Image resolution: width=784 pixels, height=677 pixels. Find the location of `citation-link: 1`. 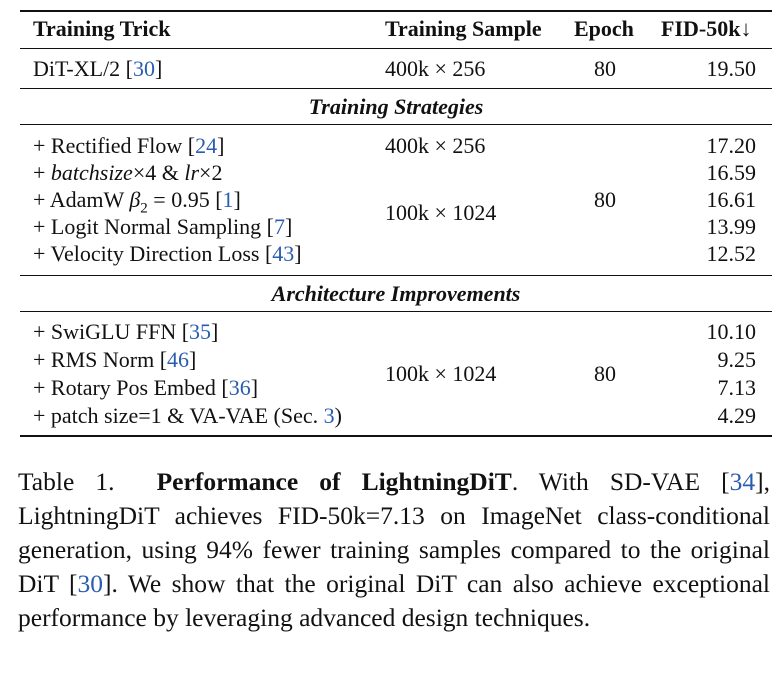

citation-link: 1 is located at coordinates (228, 199).